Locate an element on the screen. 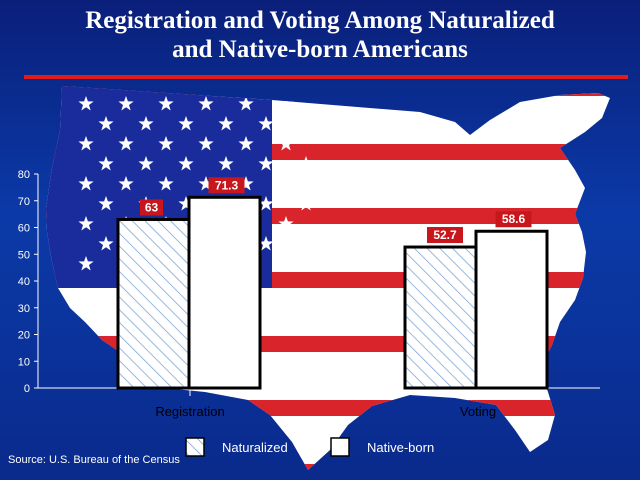 The width and height of the screenshot is (640, 480). legend: Naturalized Native-born is located at coordinates (309, 447).